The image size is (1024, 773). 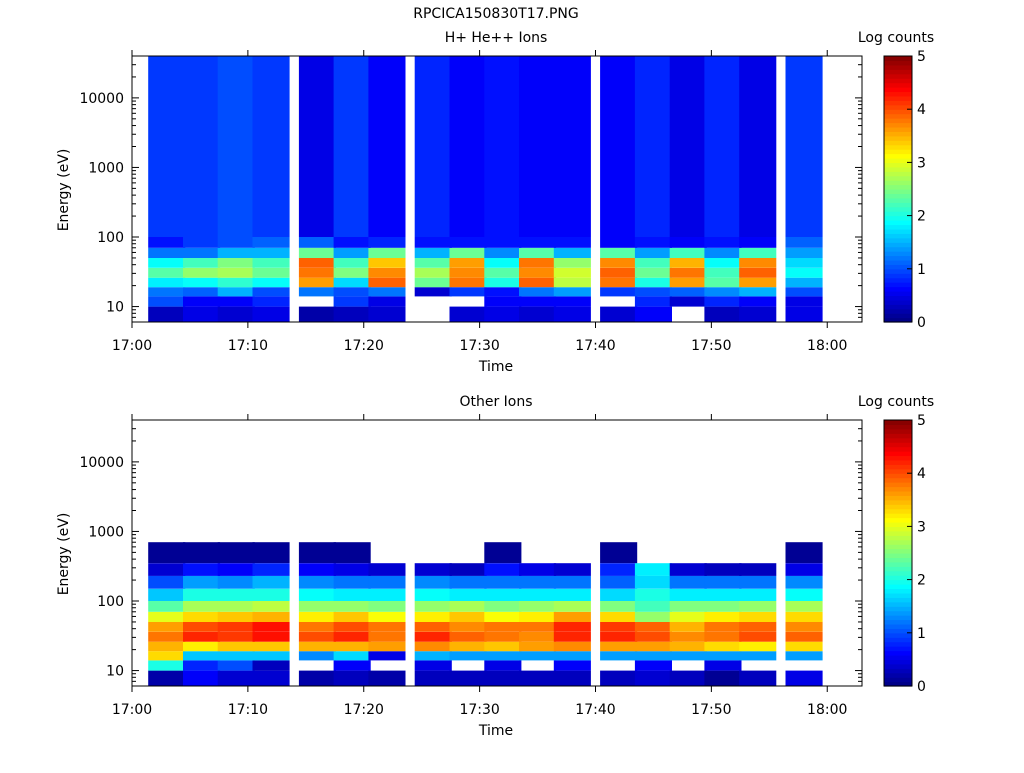 What do you see at coordinates (921, 110) in the screenshot?
I see `colorbar-tick-label: 4` at bounding box center [921, 110].